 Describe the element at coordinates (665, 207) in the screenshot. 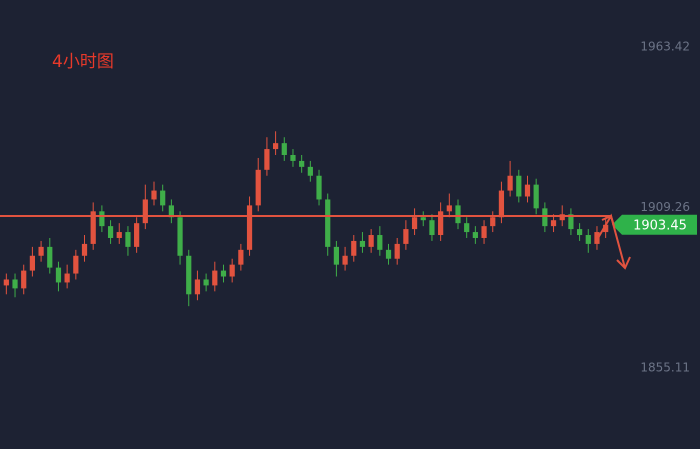

I see `y-tick-label: 1909.26` at that location.